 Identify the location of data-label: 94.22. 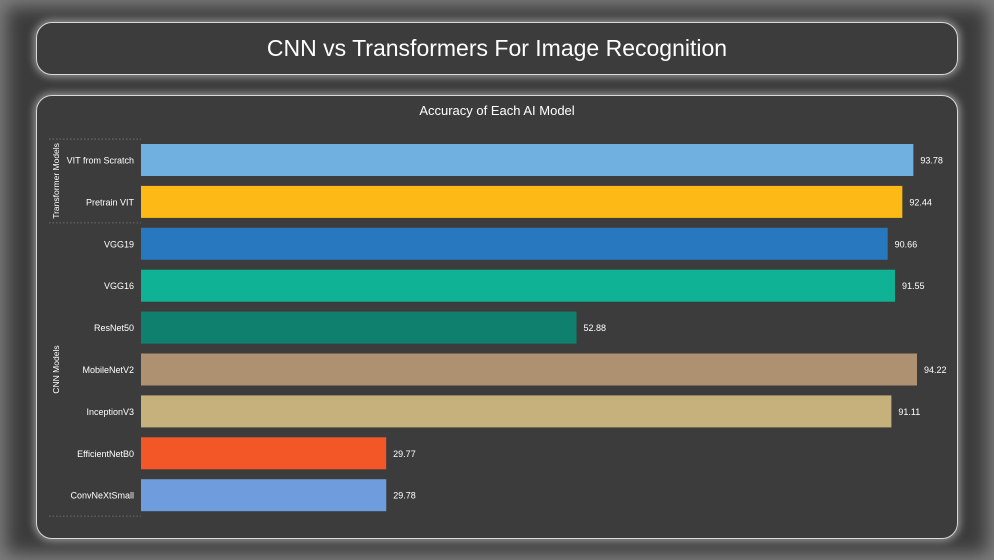
(935, 370).